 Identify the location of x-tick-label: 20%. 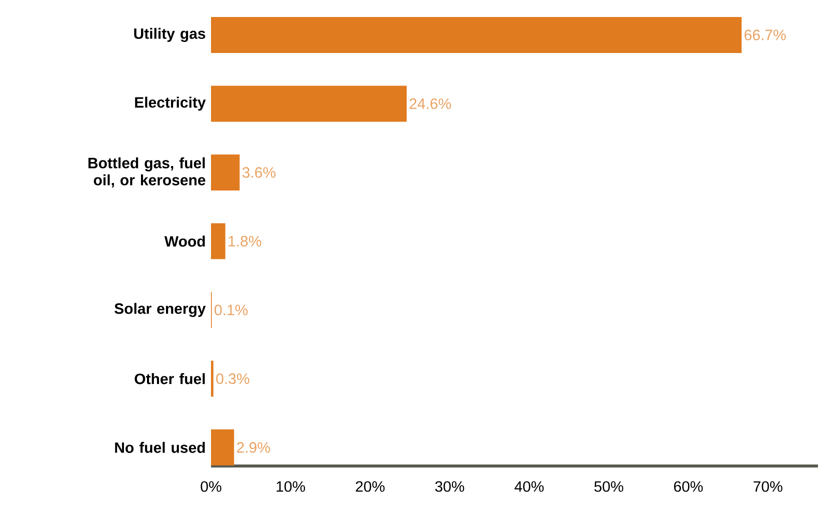
(370, 486).